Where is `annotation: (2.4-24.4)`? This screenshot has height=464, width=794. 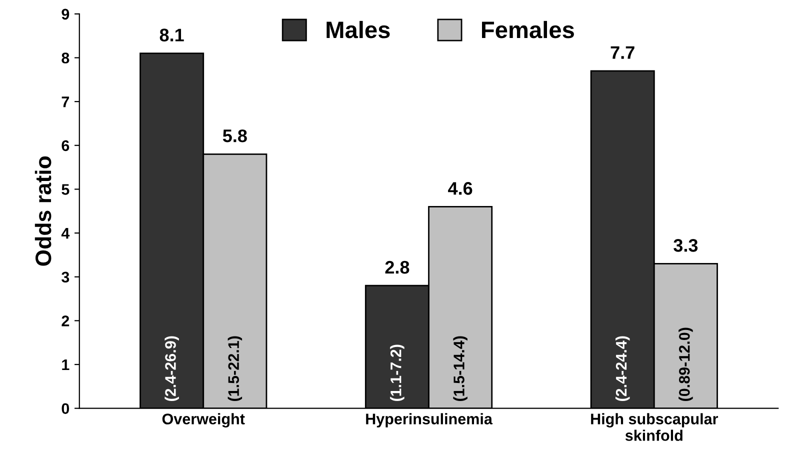 annotation: (2.4-24.4) is located at coordinates (622, 368).